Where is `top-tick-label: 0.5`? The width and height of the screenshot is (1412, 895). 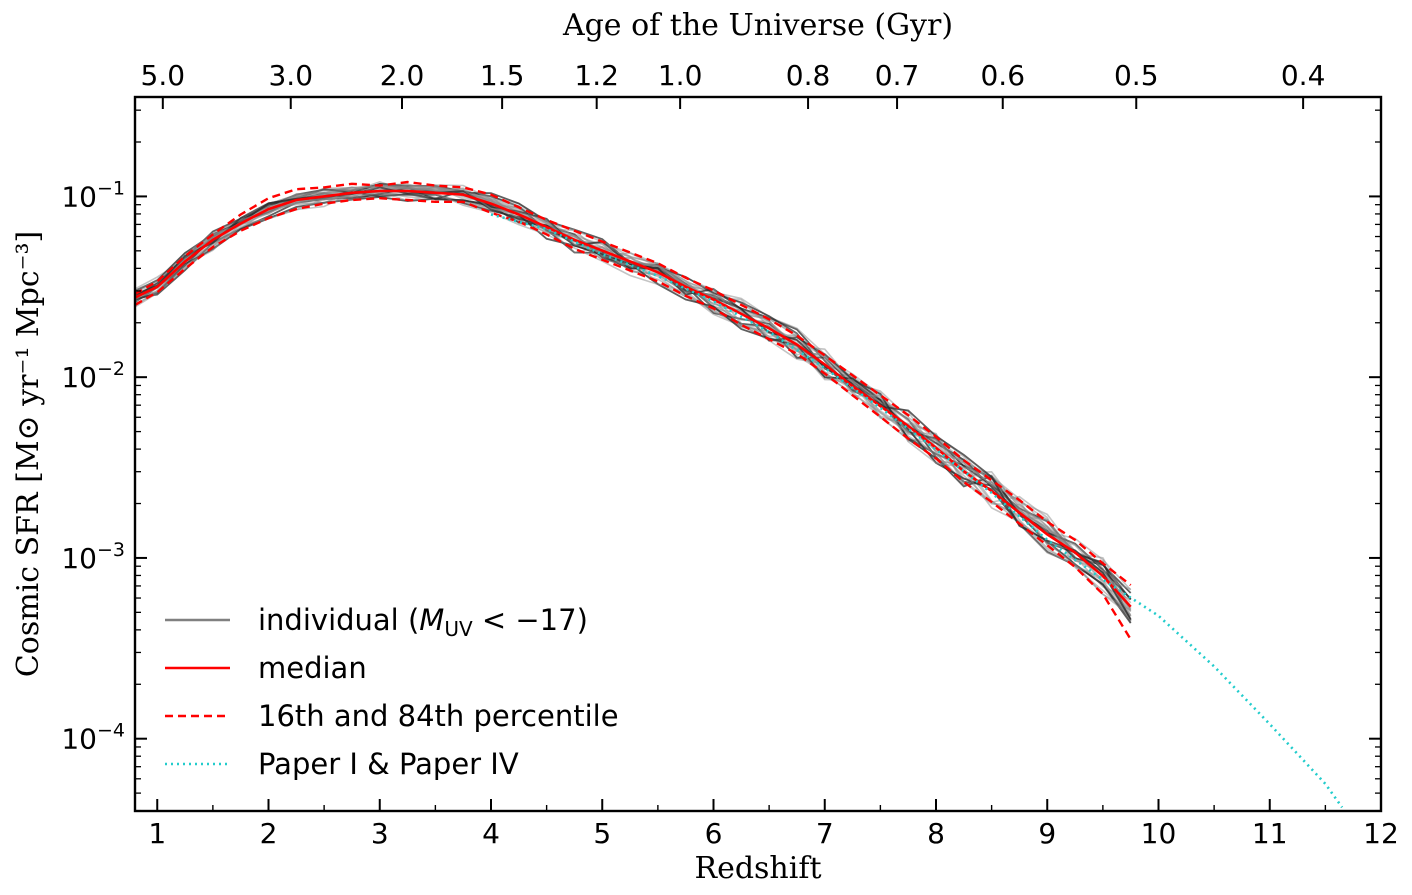
top-tick-label: 0.5 is located at coordinates (1136, 75).